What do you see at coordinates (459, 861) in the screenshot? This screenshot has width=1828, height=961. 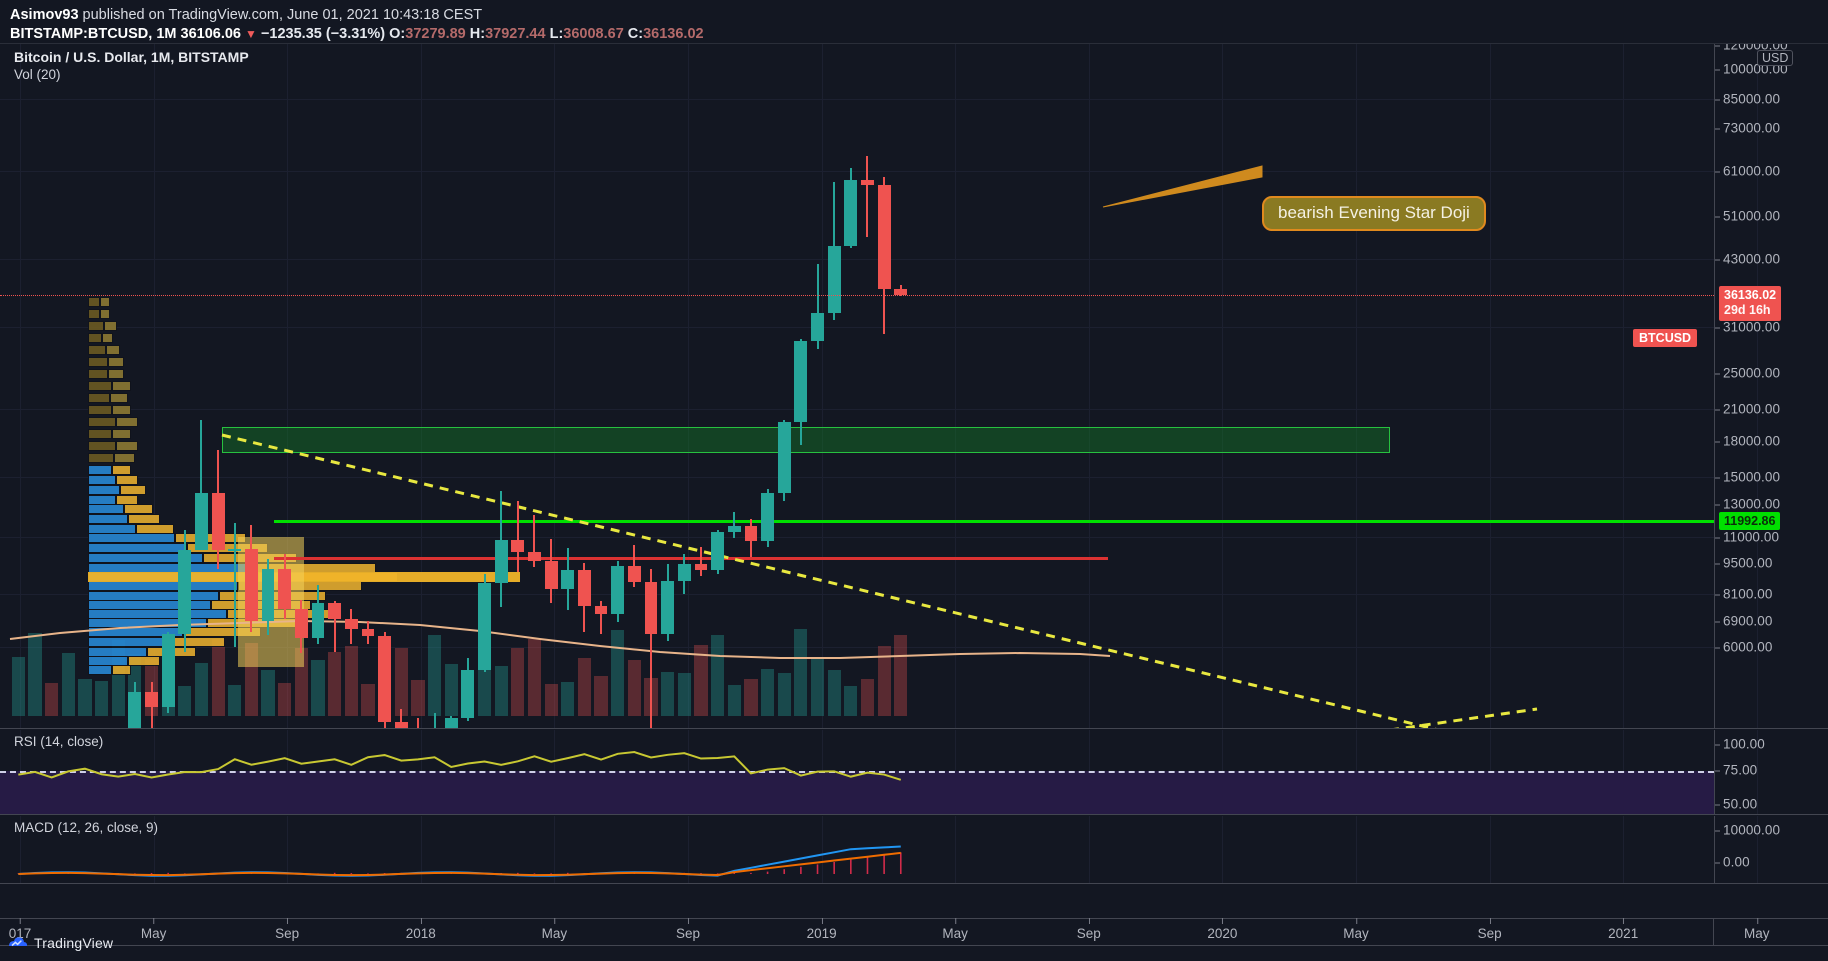 I see `macd-line-layer` at bounding box center [459, 861].